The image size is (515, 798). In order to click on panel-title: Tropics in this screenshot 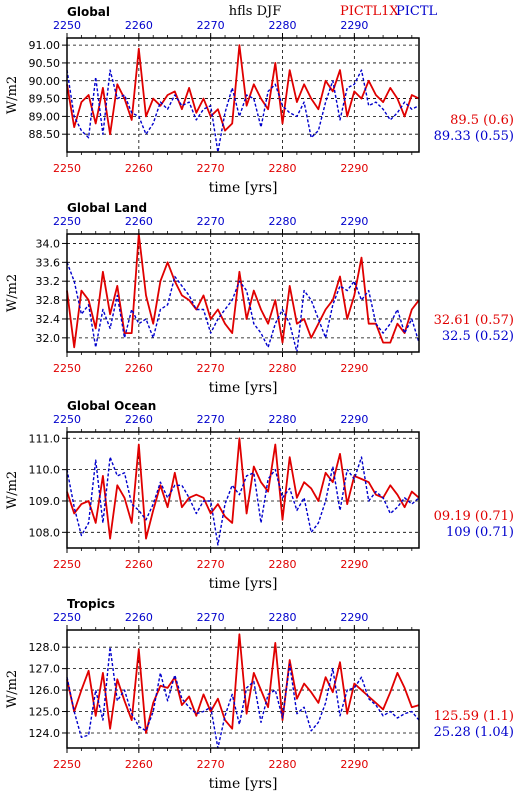, I will do `click(91, 604)`.